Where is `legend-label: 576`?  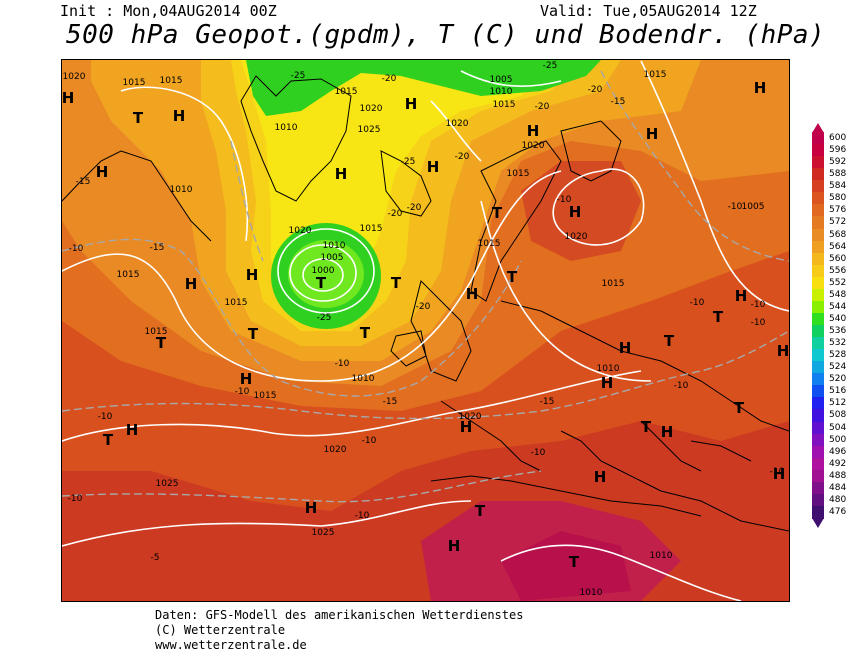 legend-label: 576 is located at coordinates (838, 210).